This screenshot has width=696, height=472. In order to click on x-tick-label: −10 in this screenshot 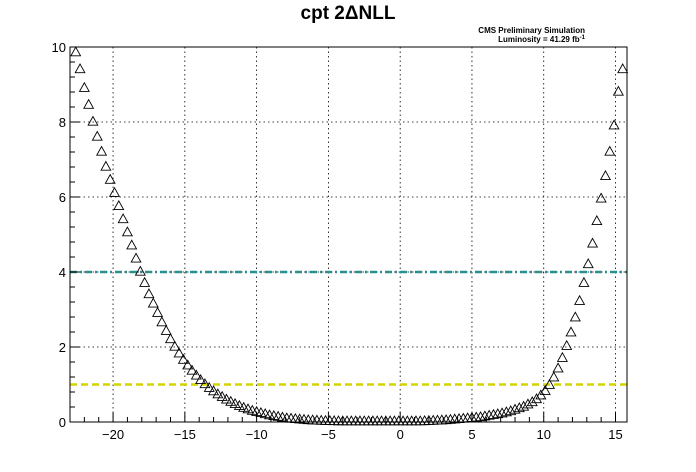, I will do `click(257, 434)`.